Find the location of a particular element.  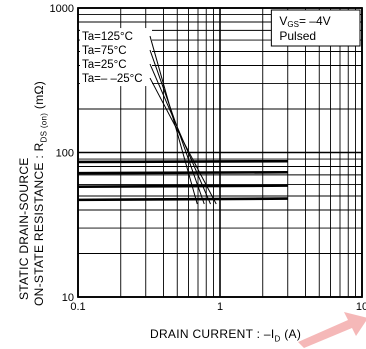

legend-background is located at coordinates (116, 57).